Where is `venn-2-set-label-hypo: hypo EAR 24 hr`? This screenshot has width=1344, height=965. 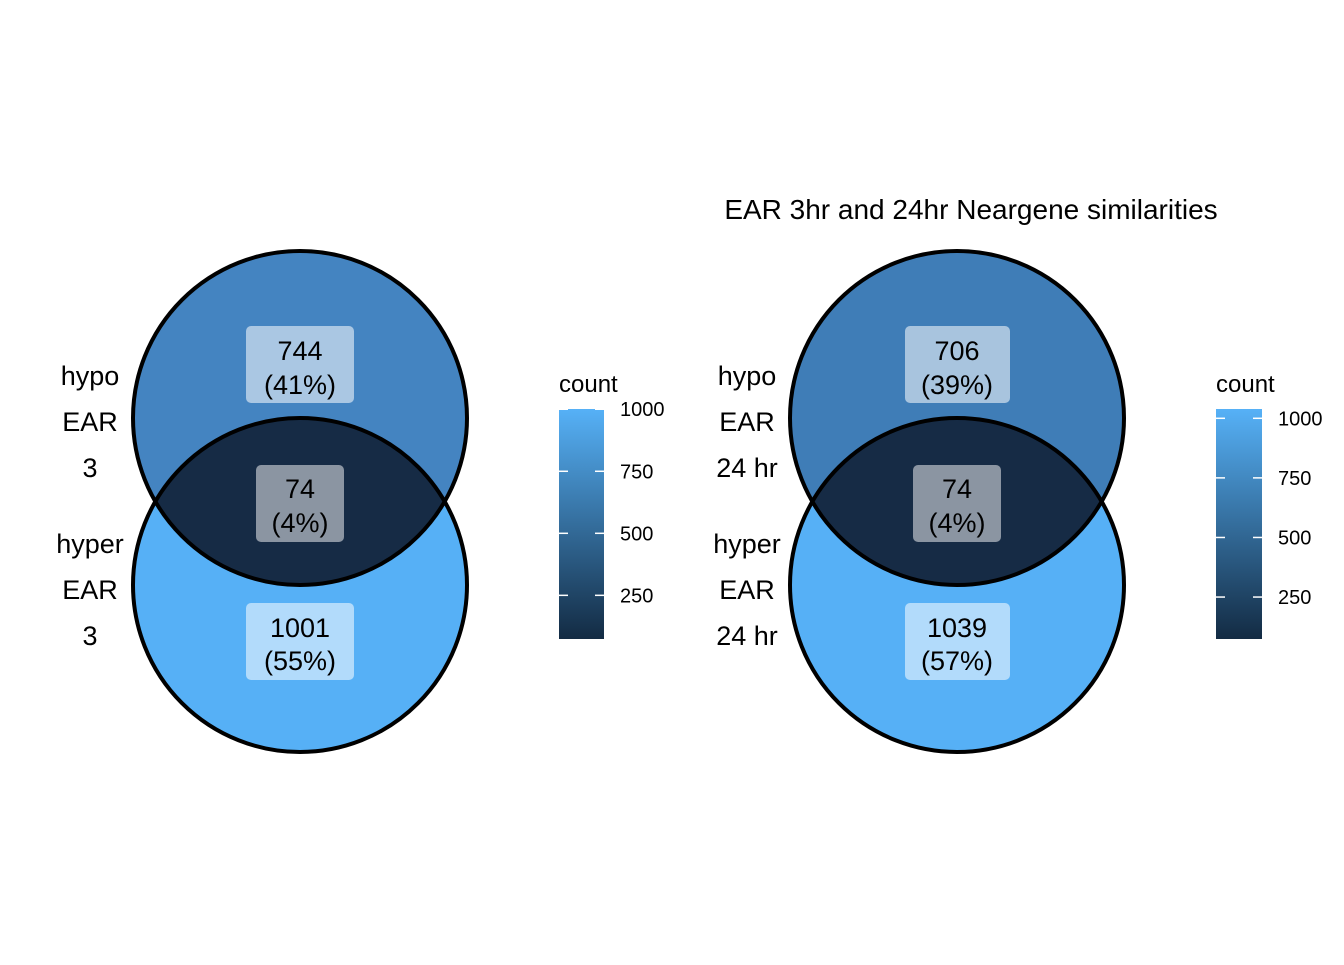
venn-2-set-label-hypo: hypo EAR 24 hr is located at coordinates (747, 422).